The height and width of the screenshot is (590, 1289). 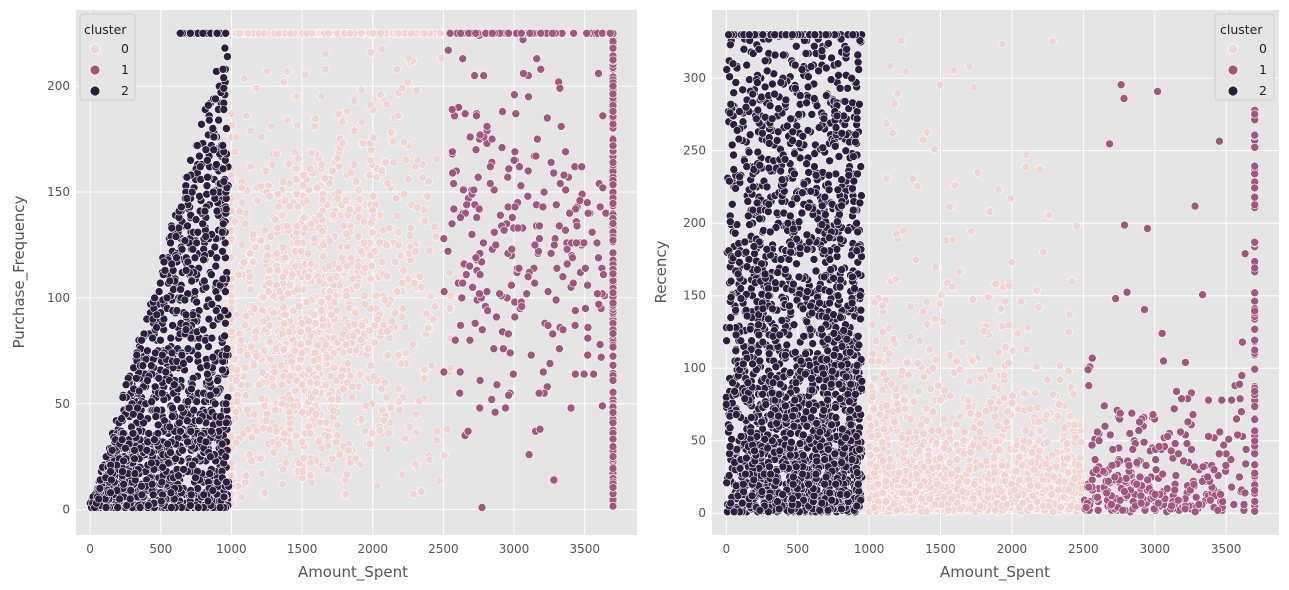 What do you see at coordinates (62, 404) in the screenshot?
I see `left-y-tick-label: 50` at bounding box center [62, 404].